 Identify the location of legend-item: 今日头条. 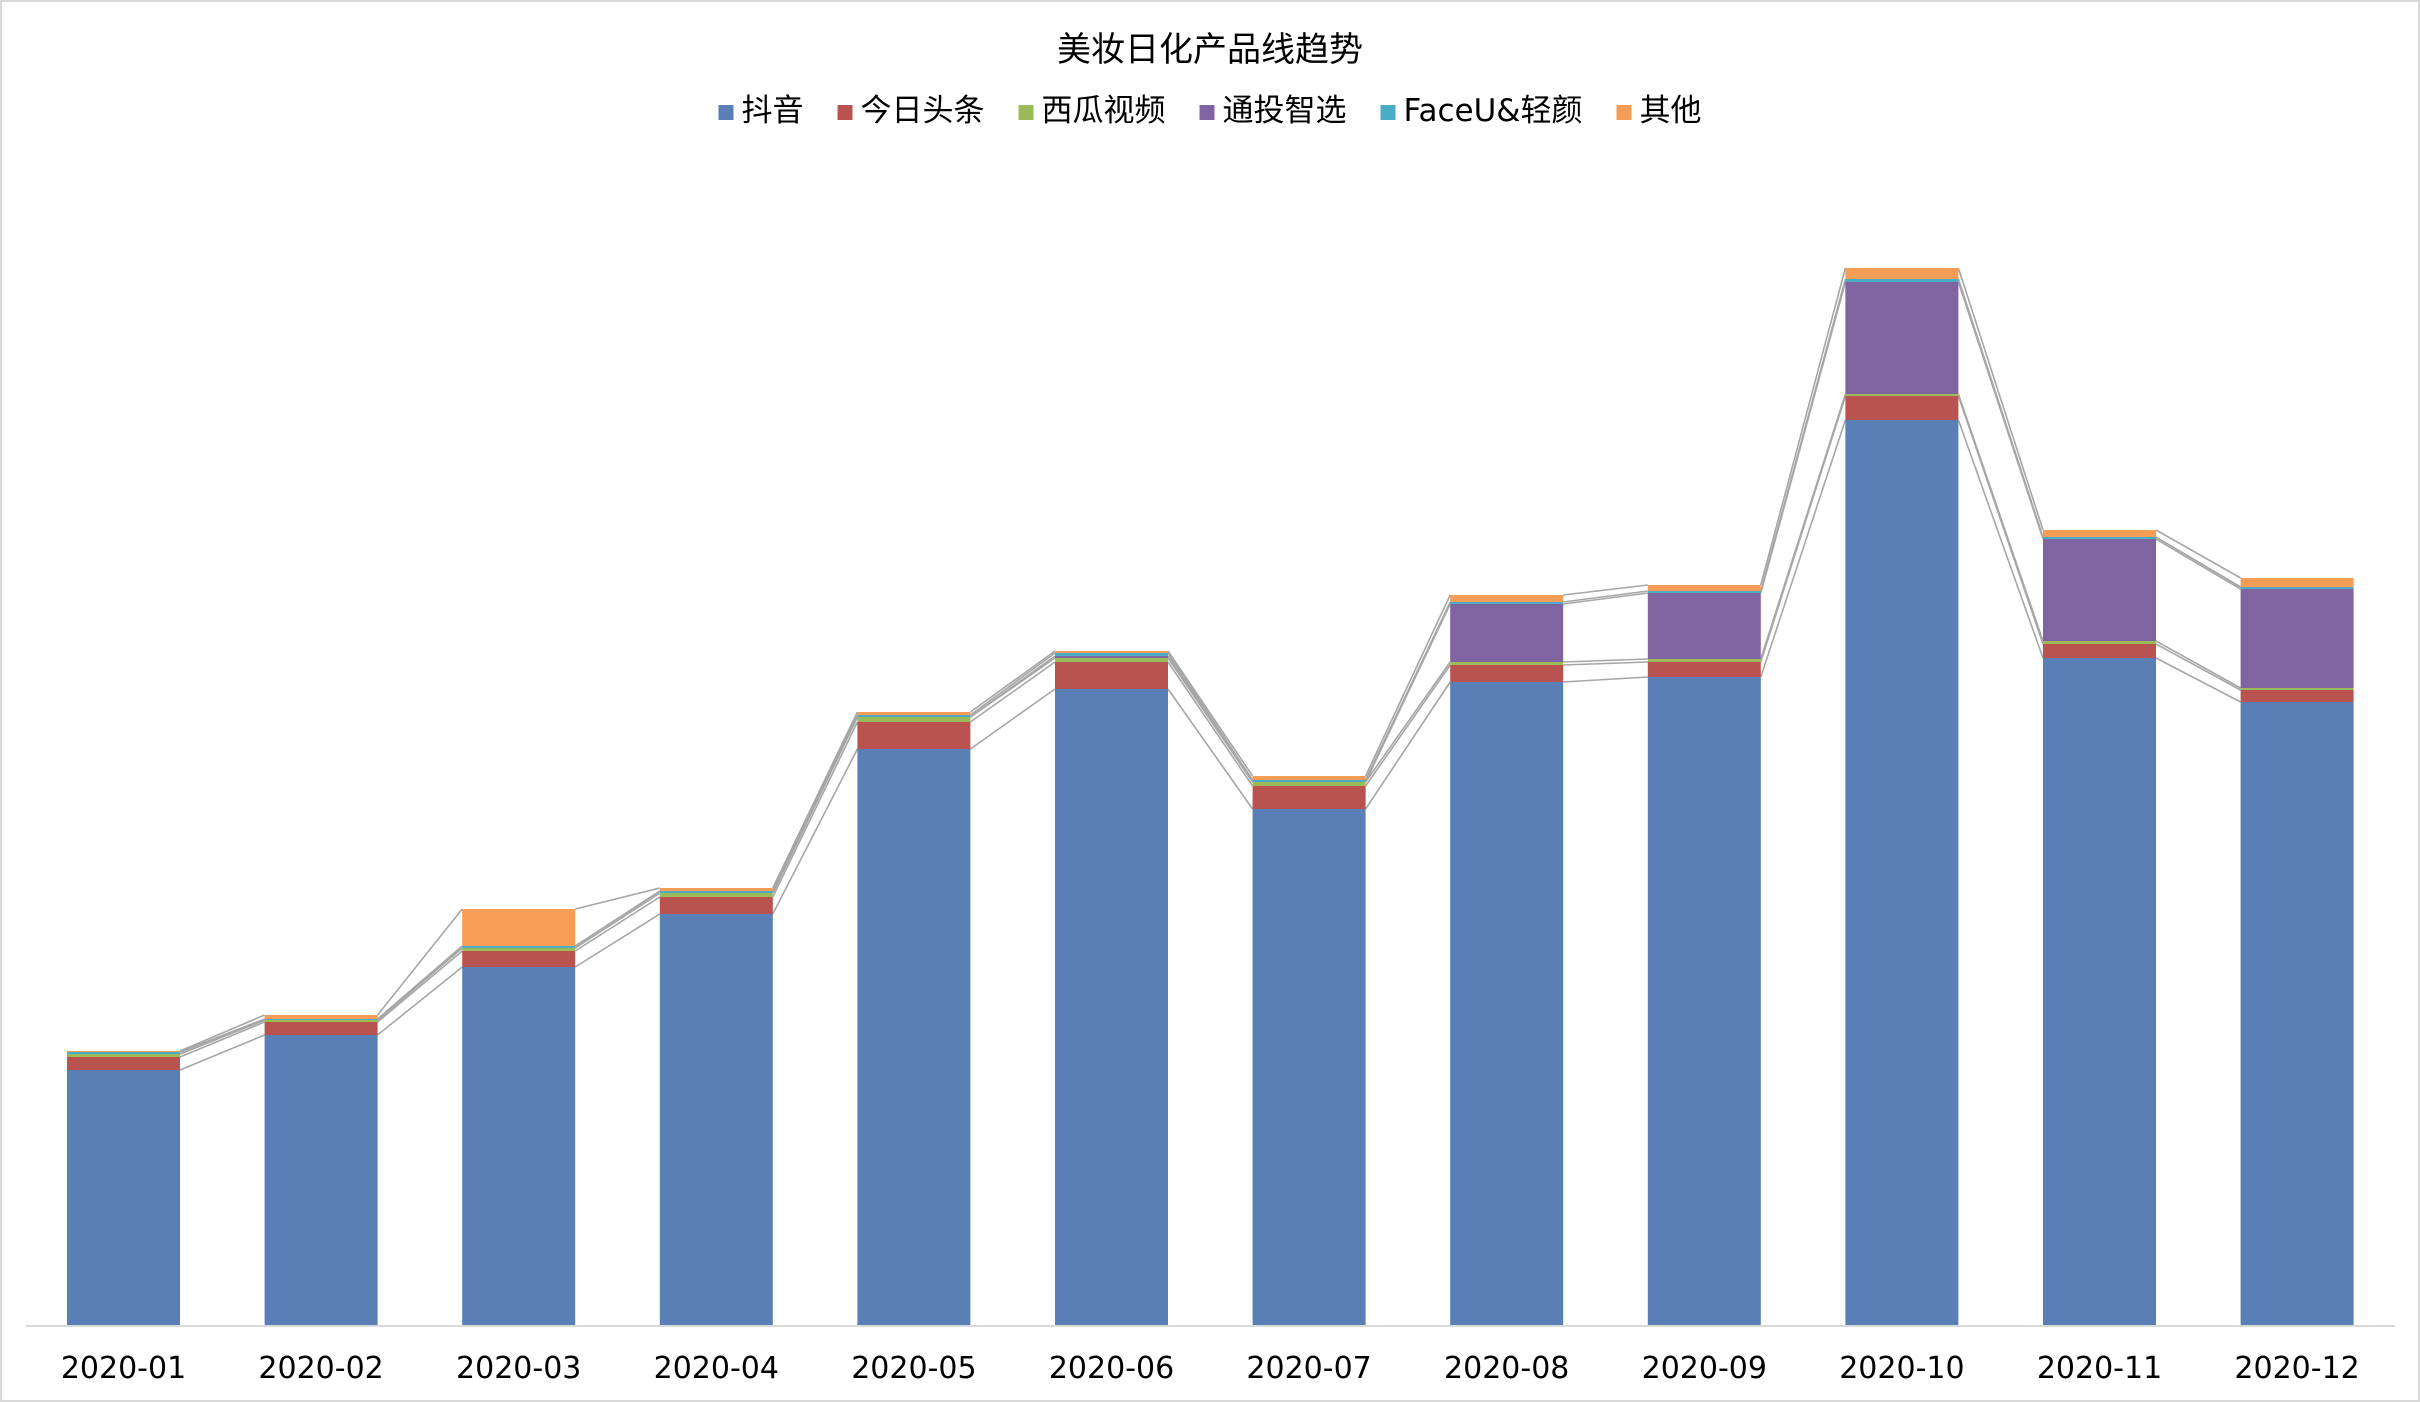
(911, 111).